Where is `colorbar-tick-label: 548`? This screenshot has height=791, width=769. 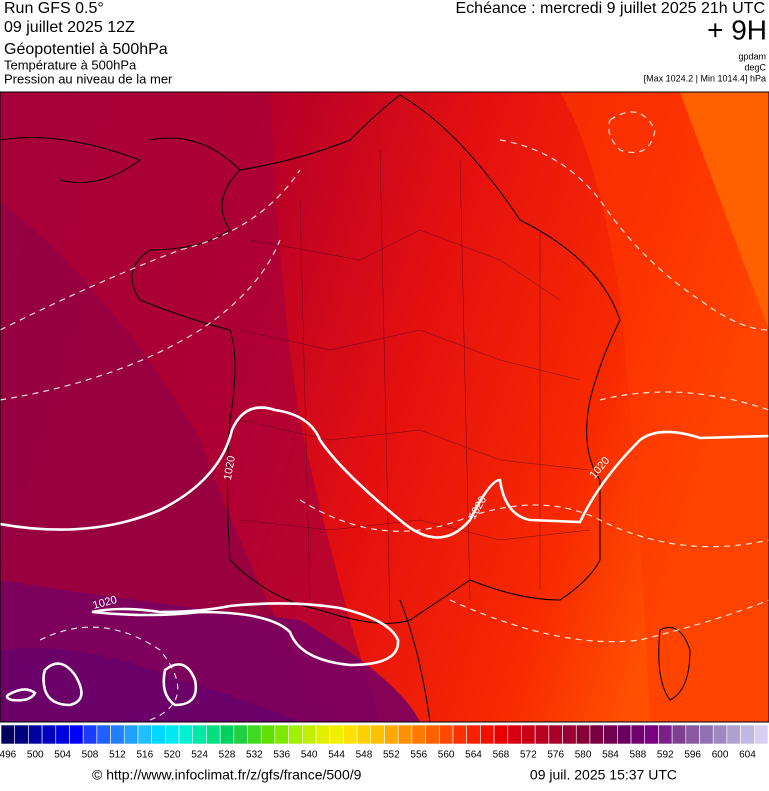
colorbar-tick-label: 548 is located at coordinates (364, 755).